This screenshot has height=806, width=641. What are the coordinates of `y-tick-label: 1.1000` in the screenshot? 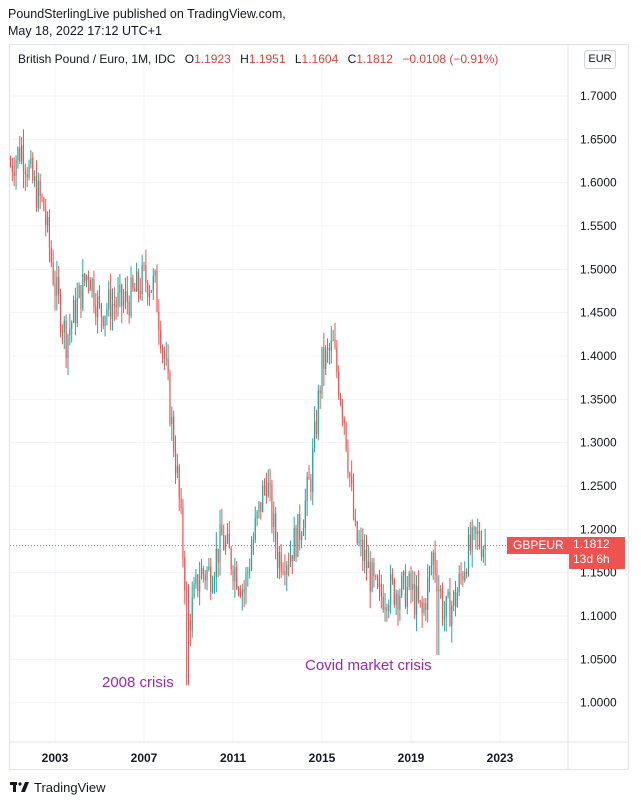 It's located at (598, 616).